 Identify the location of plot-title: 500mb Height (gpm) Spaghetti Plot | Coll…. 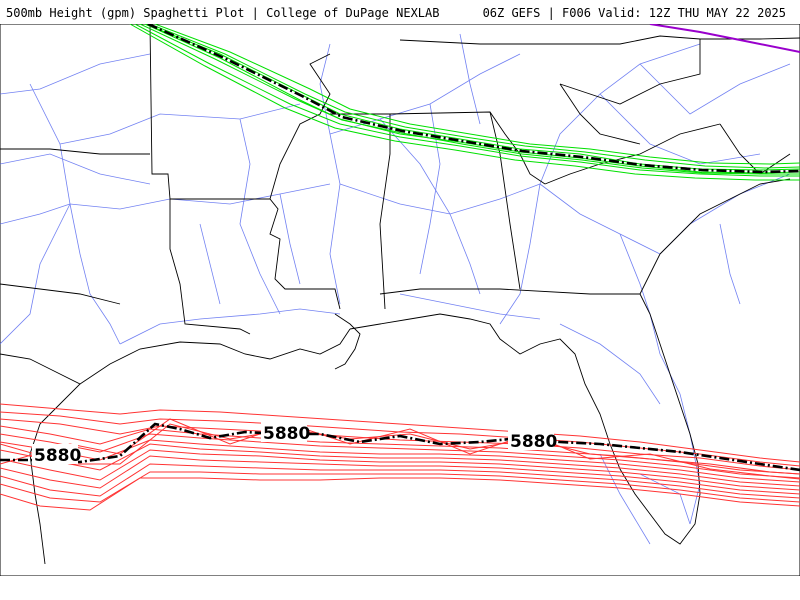
(223, 13).